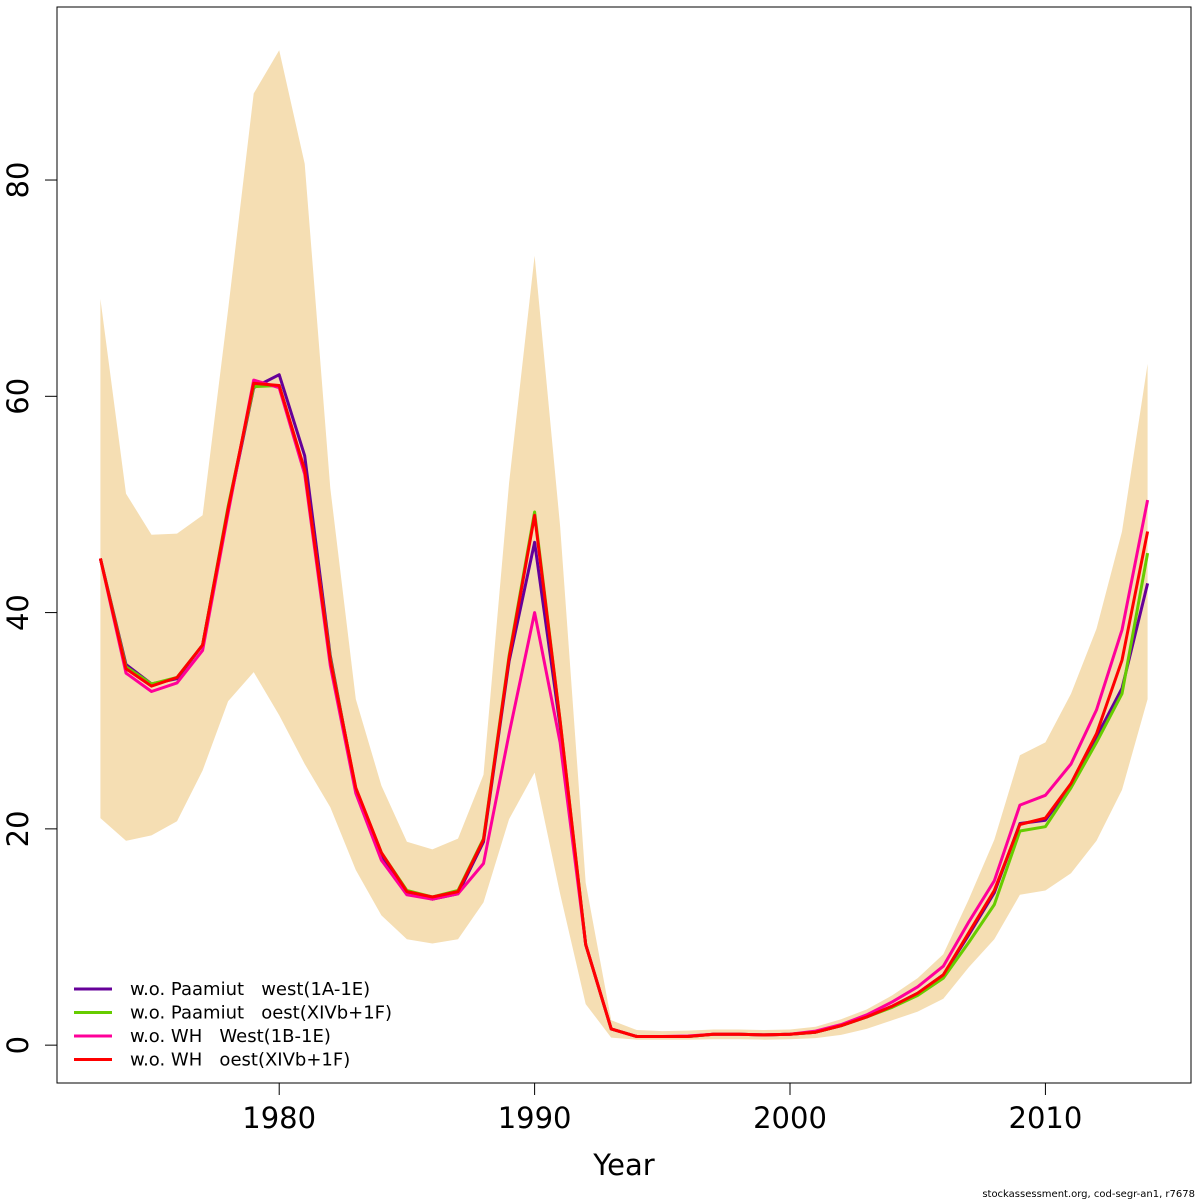 The height and width of the screenshot is (1200, 1200). Describe the element at coordinates (1046, 1118) in the screenshot. I see `x-tick-label: 2010` at that location.